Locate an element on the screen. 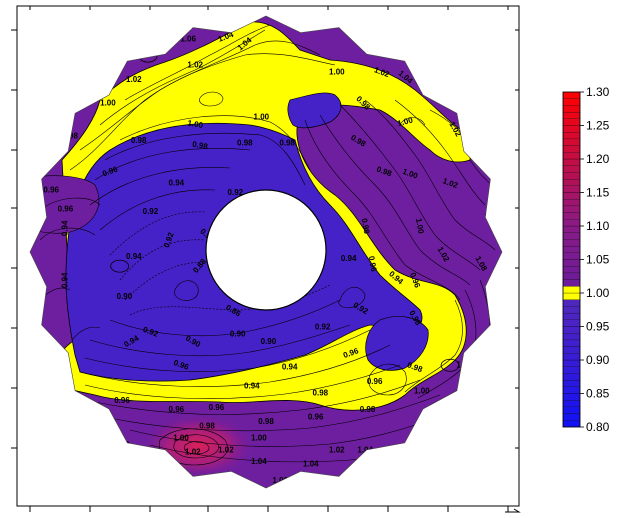 This screenshot has height=518, width=623. colorbar-blocks is located at coordinates (571, 259).